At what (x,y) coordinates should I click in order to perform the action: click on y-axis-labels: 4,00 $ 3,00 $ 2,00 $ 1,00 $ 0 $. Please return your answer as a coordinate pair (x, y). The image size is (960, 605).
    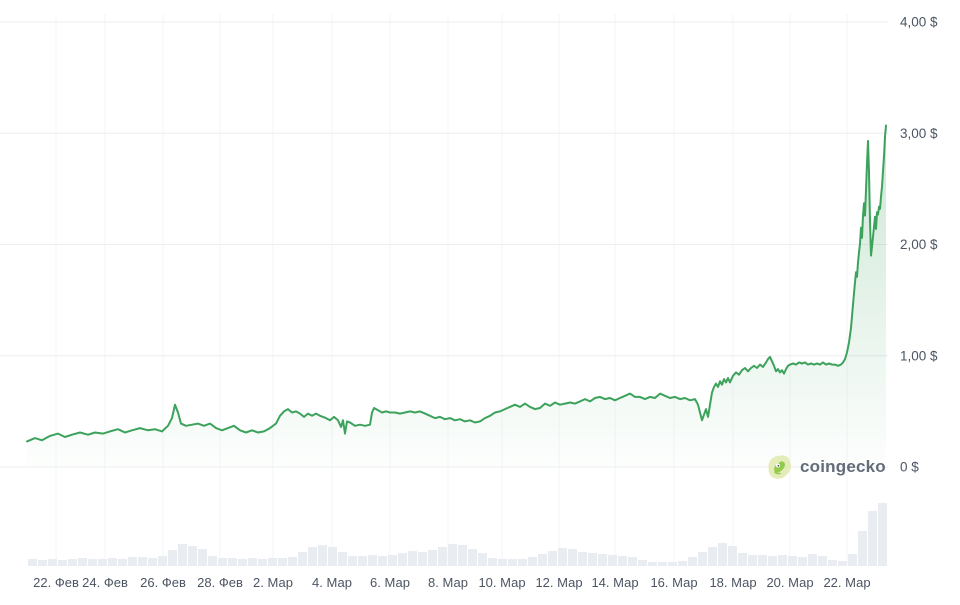
    Looking at the image, I should click on (919, 245).